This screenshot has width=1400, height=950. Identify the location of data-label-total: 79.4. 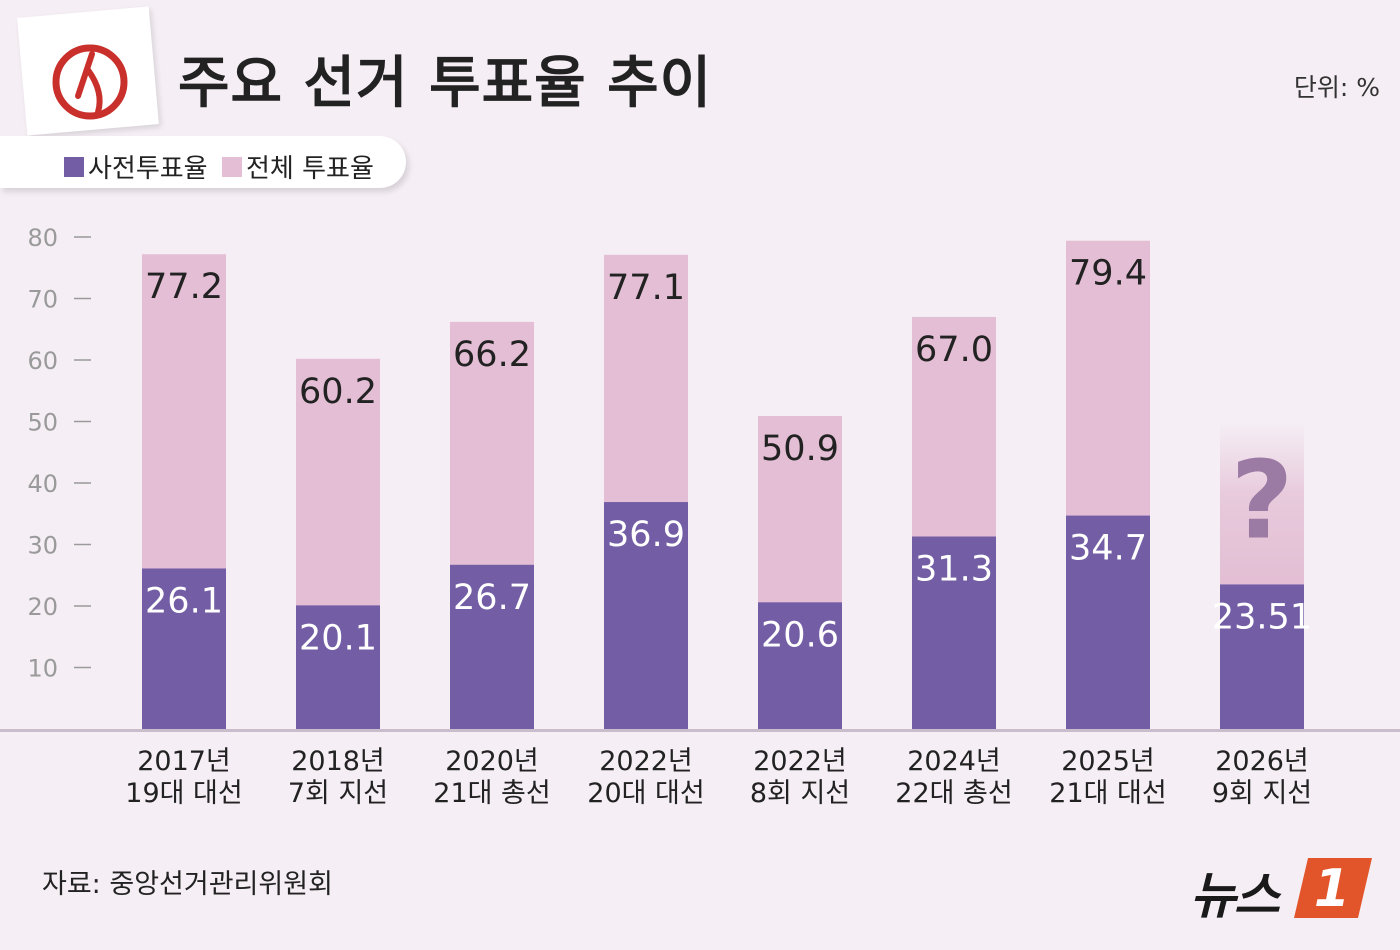
(1108, 274).